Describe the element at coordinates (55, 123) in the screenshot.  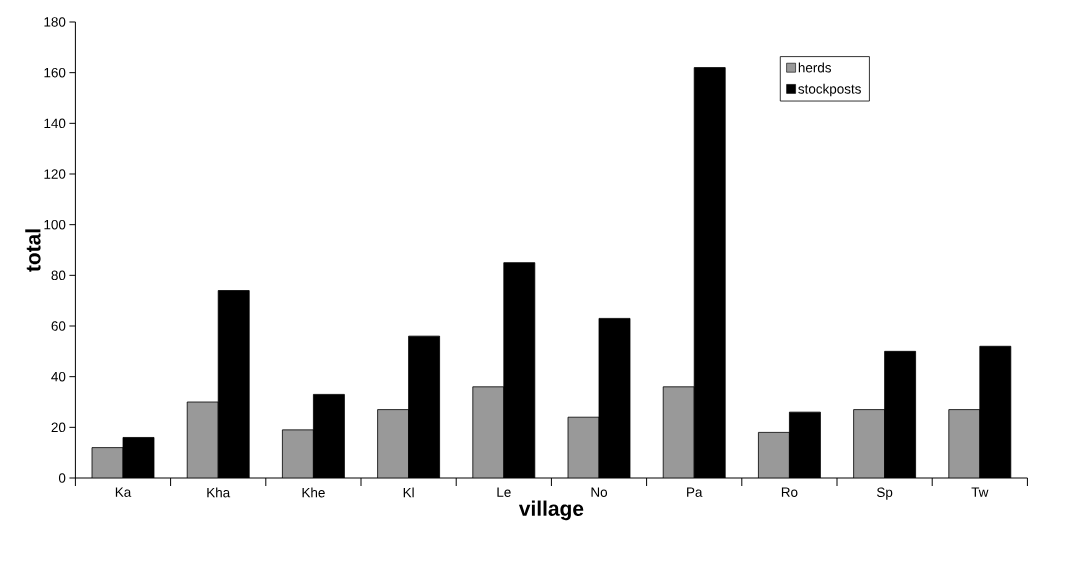
I see `y-tick-label: 140` at that location.